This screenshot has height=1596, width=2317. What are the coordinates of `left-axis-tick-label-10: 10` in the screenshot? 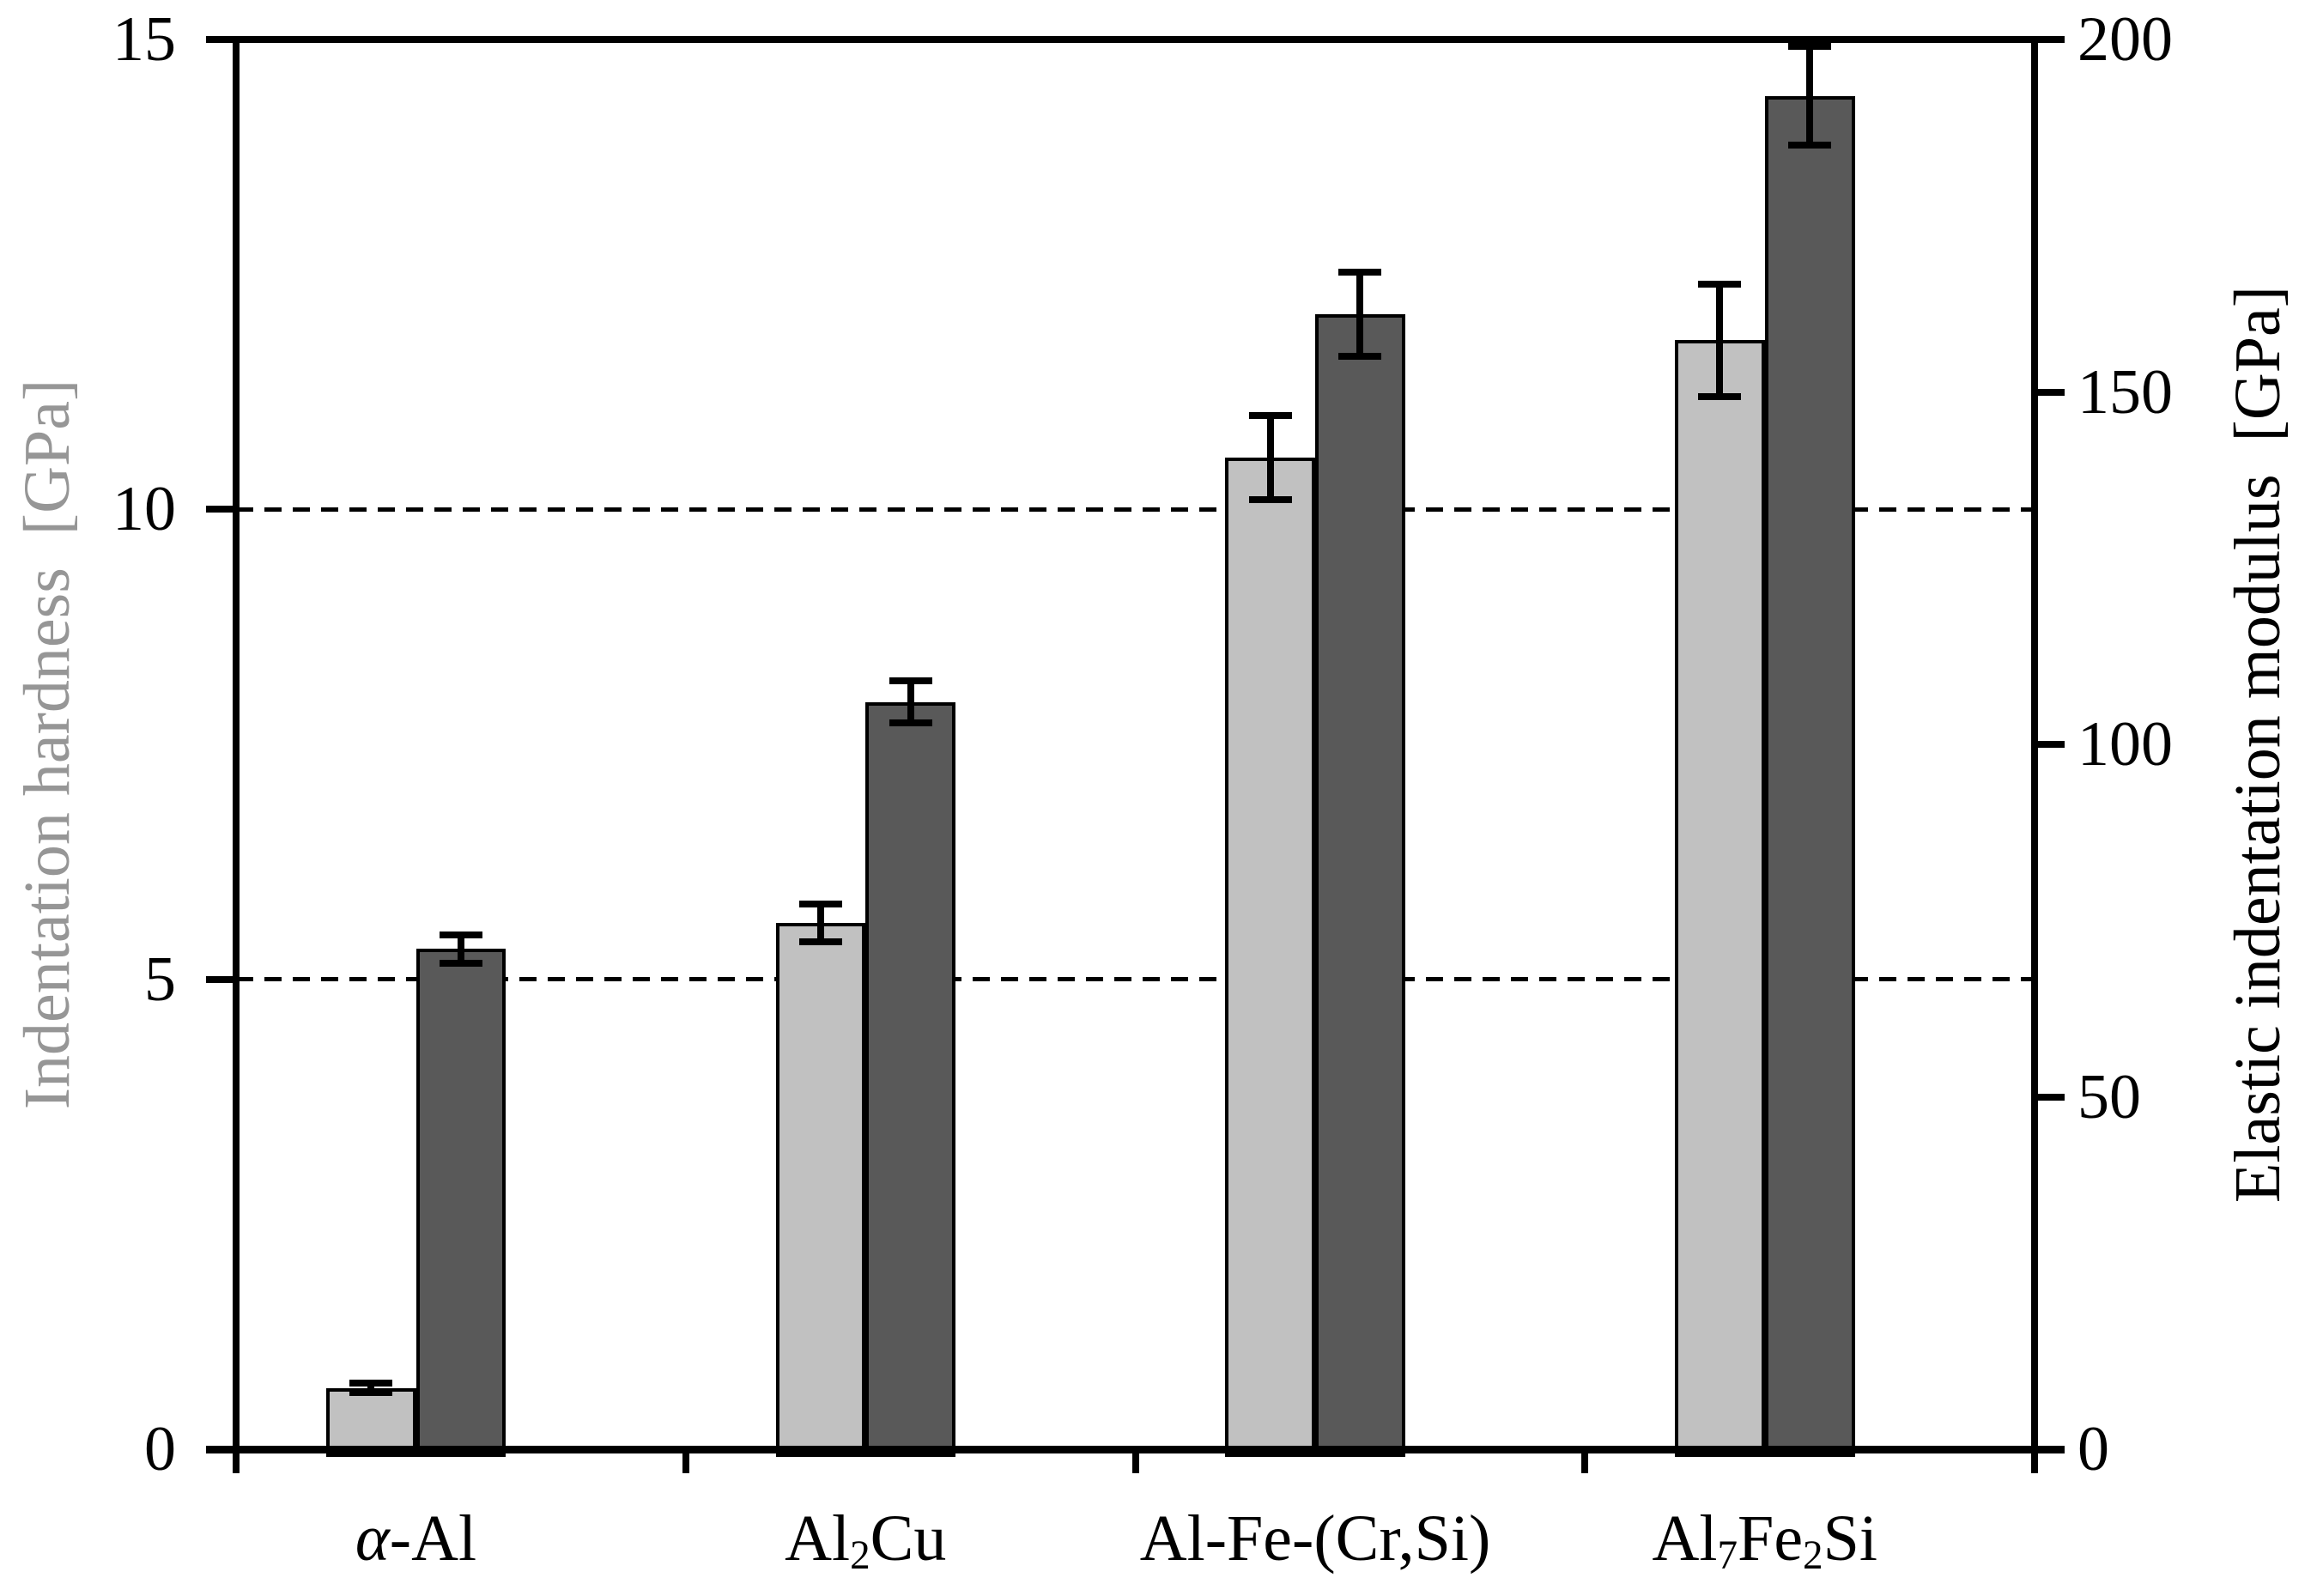 It's located at (144, 509).